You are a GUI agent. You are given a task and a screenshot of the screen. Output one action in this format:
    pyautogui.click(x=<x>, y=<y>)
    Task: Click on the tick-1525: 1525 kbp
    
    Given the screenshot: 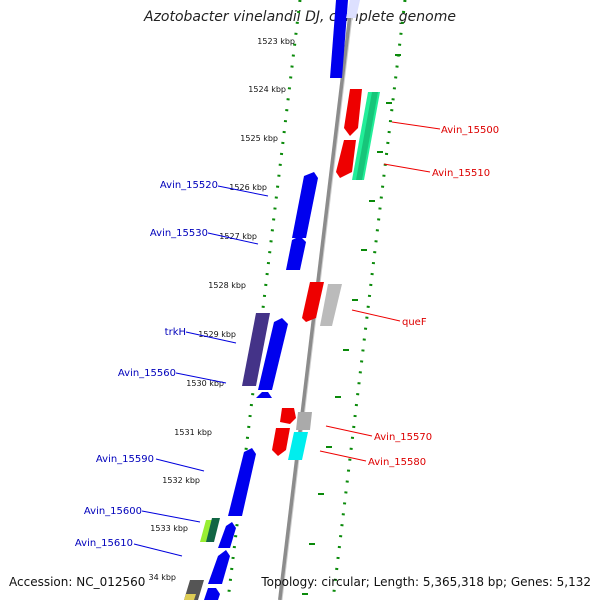 What is the action you would take?
    pyautogui.click(x=259, y=138)
    